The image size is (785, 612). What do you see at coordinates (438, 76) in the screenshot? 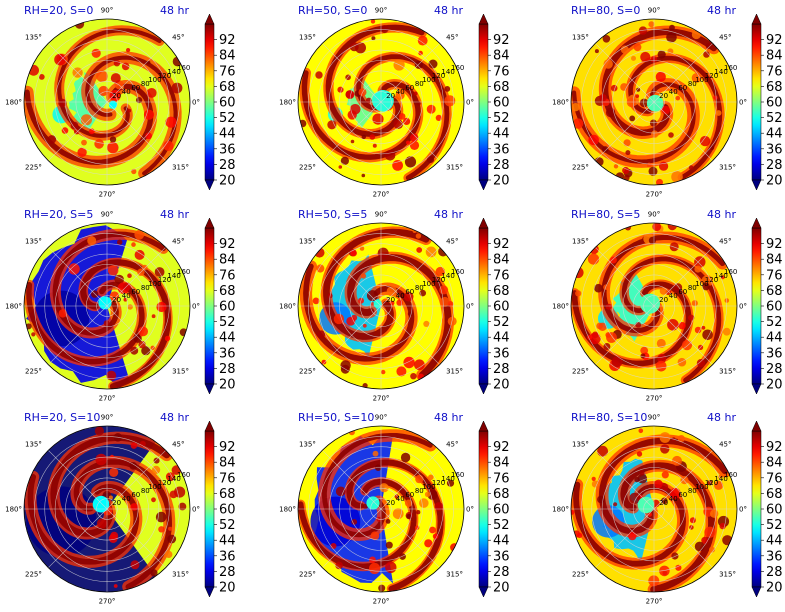
I see `radial-tick-label: 120` at bounding box center [438, 76].